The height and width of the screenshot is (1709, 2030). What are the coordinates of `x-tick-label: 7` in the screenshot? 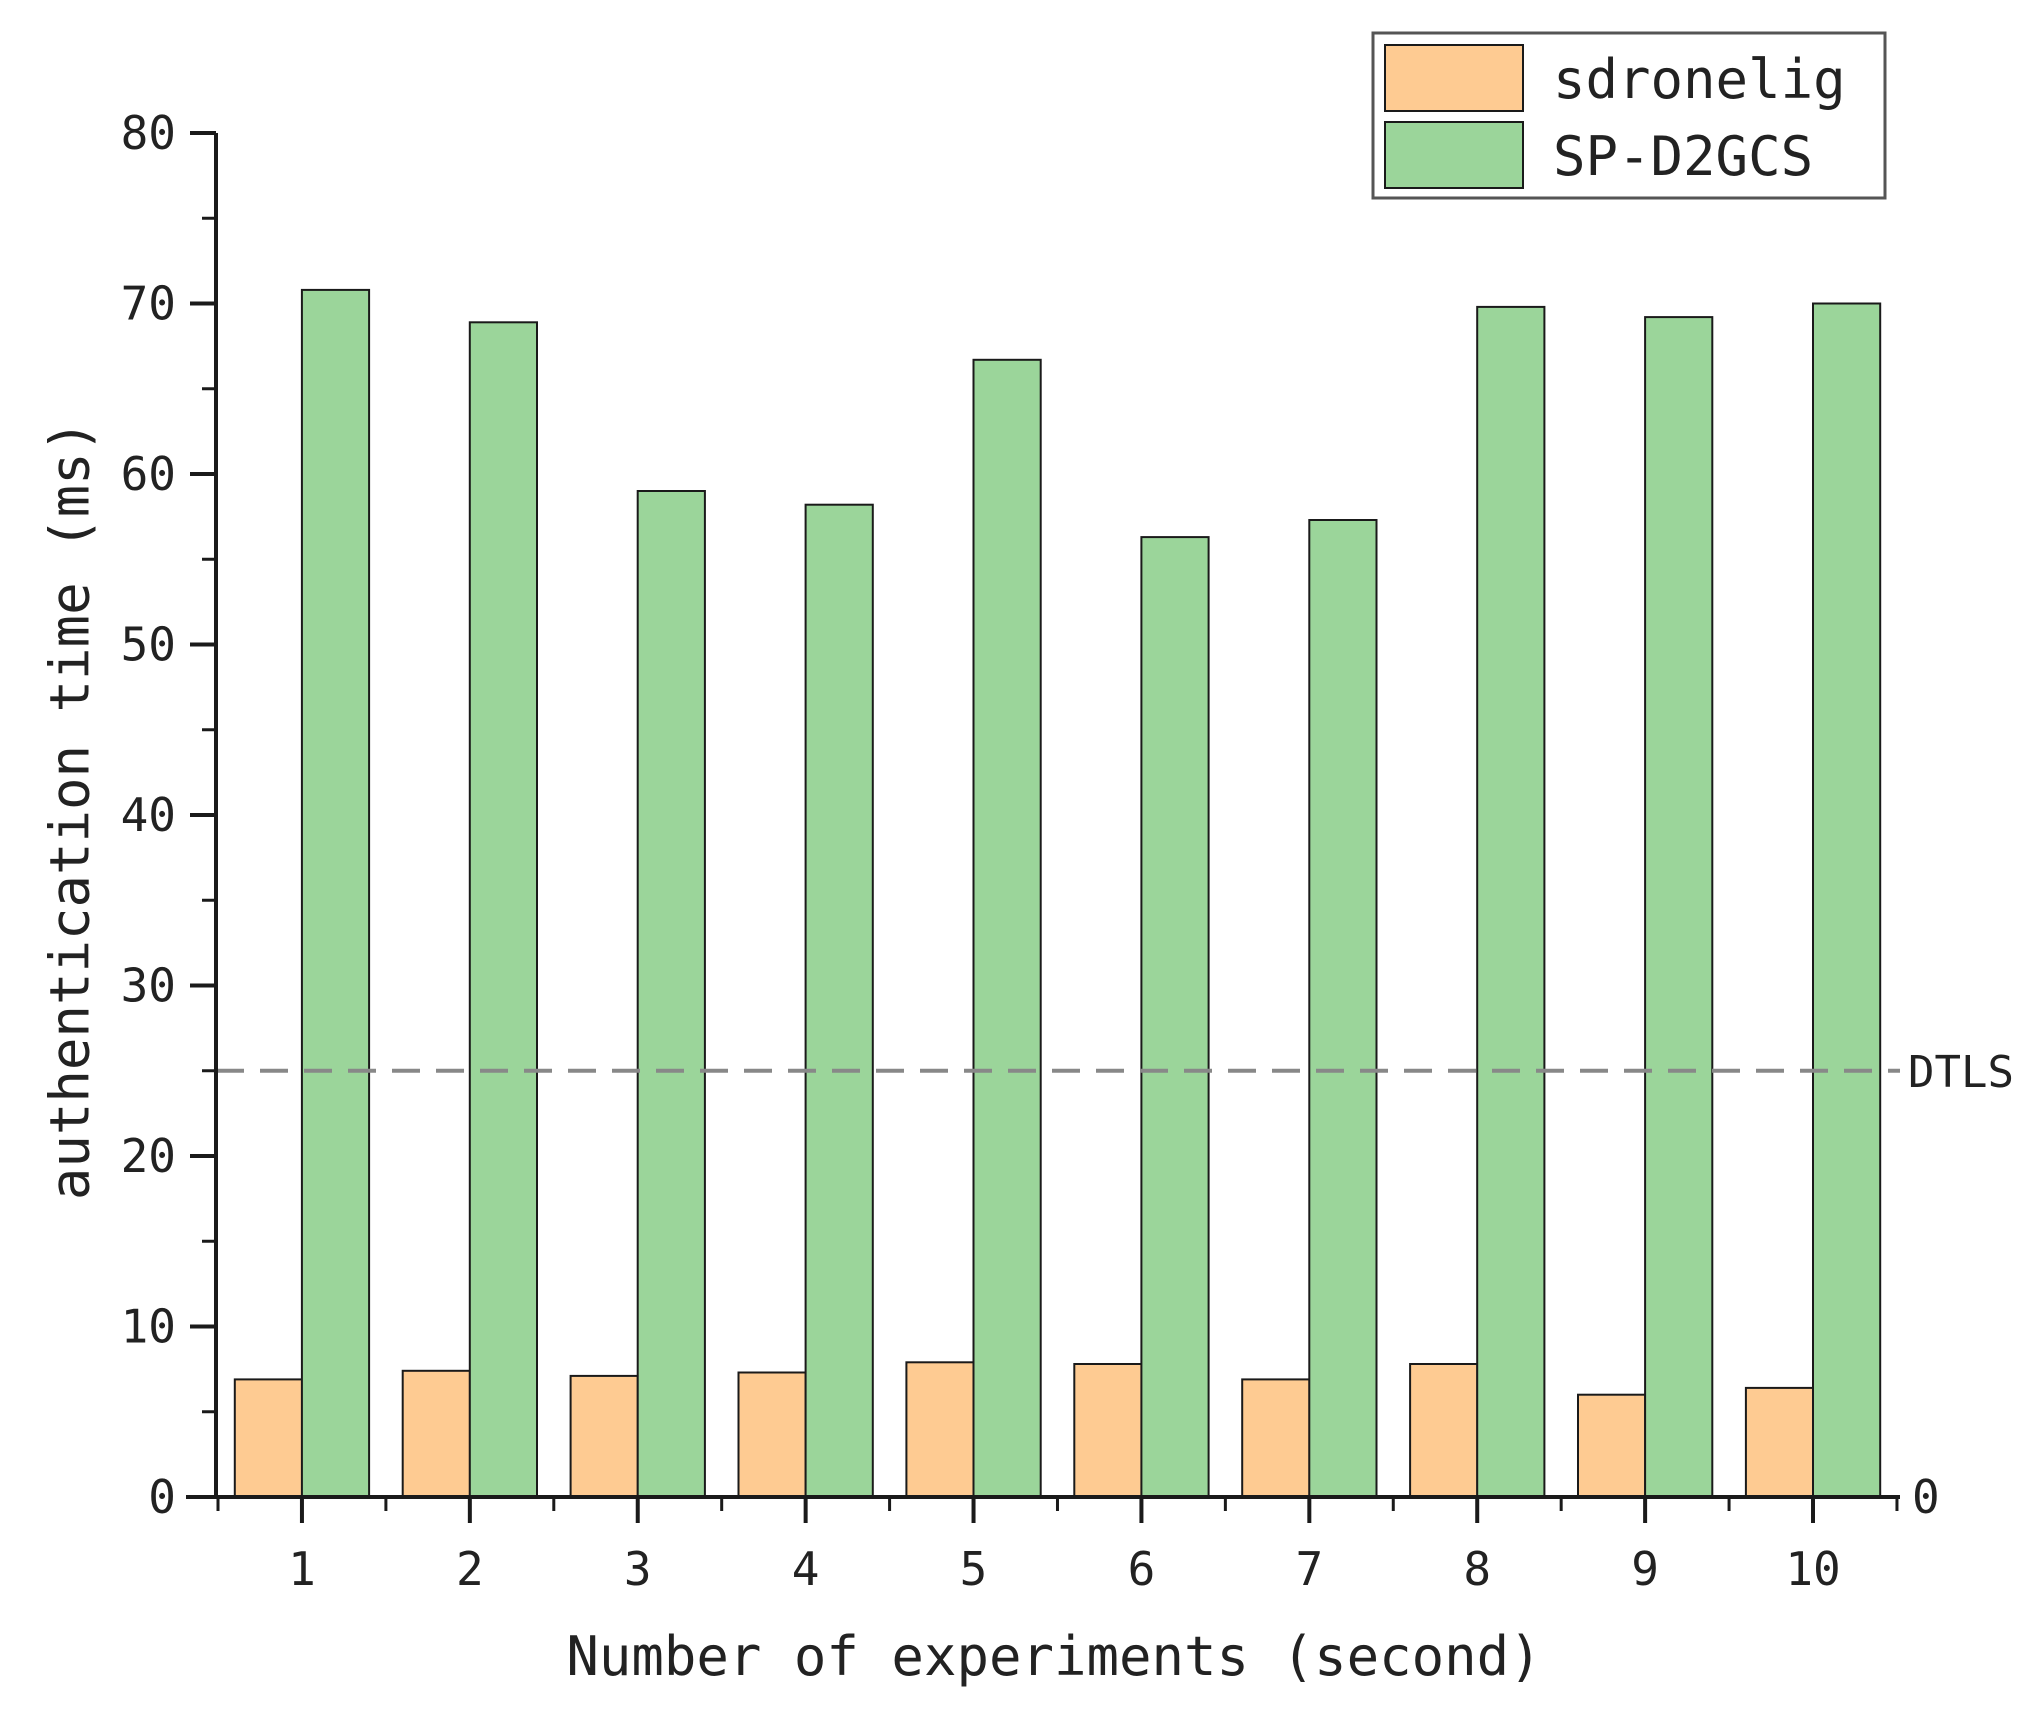 It's located at (1309, 1569).